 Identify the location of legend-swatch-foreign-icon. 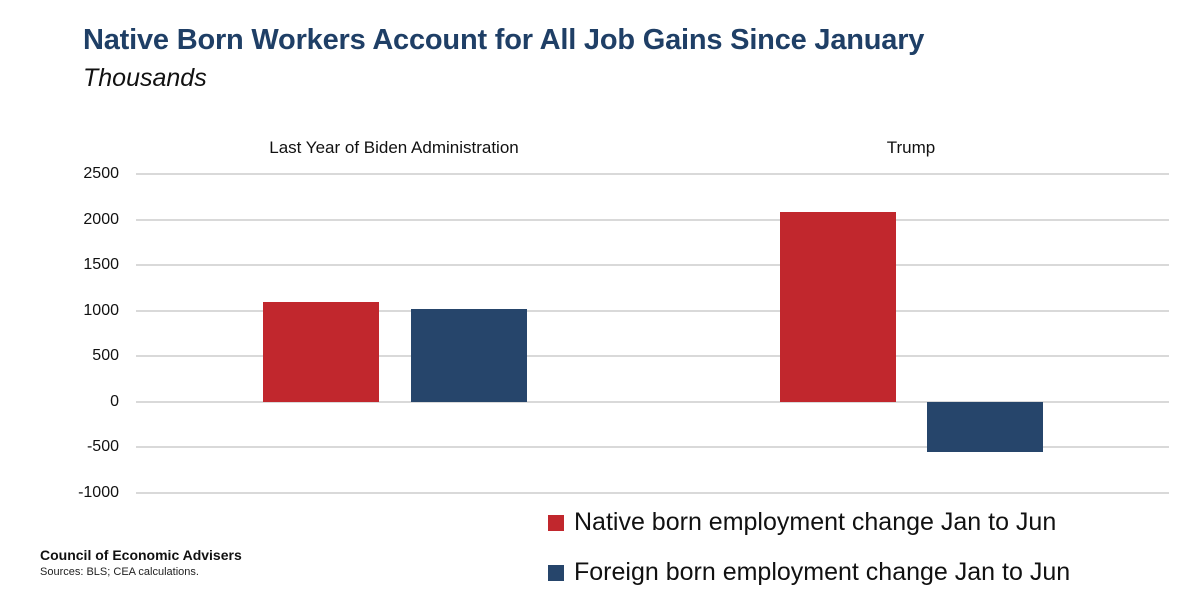
(556, 572).